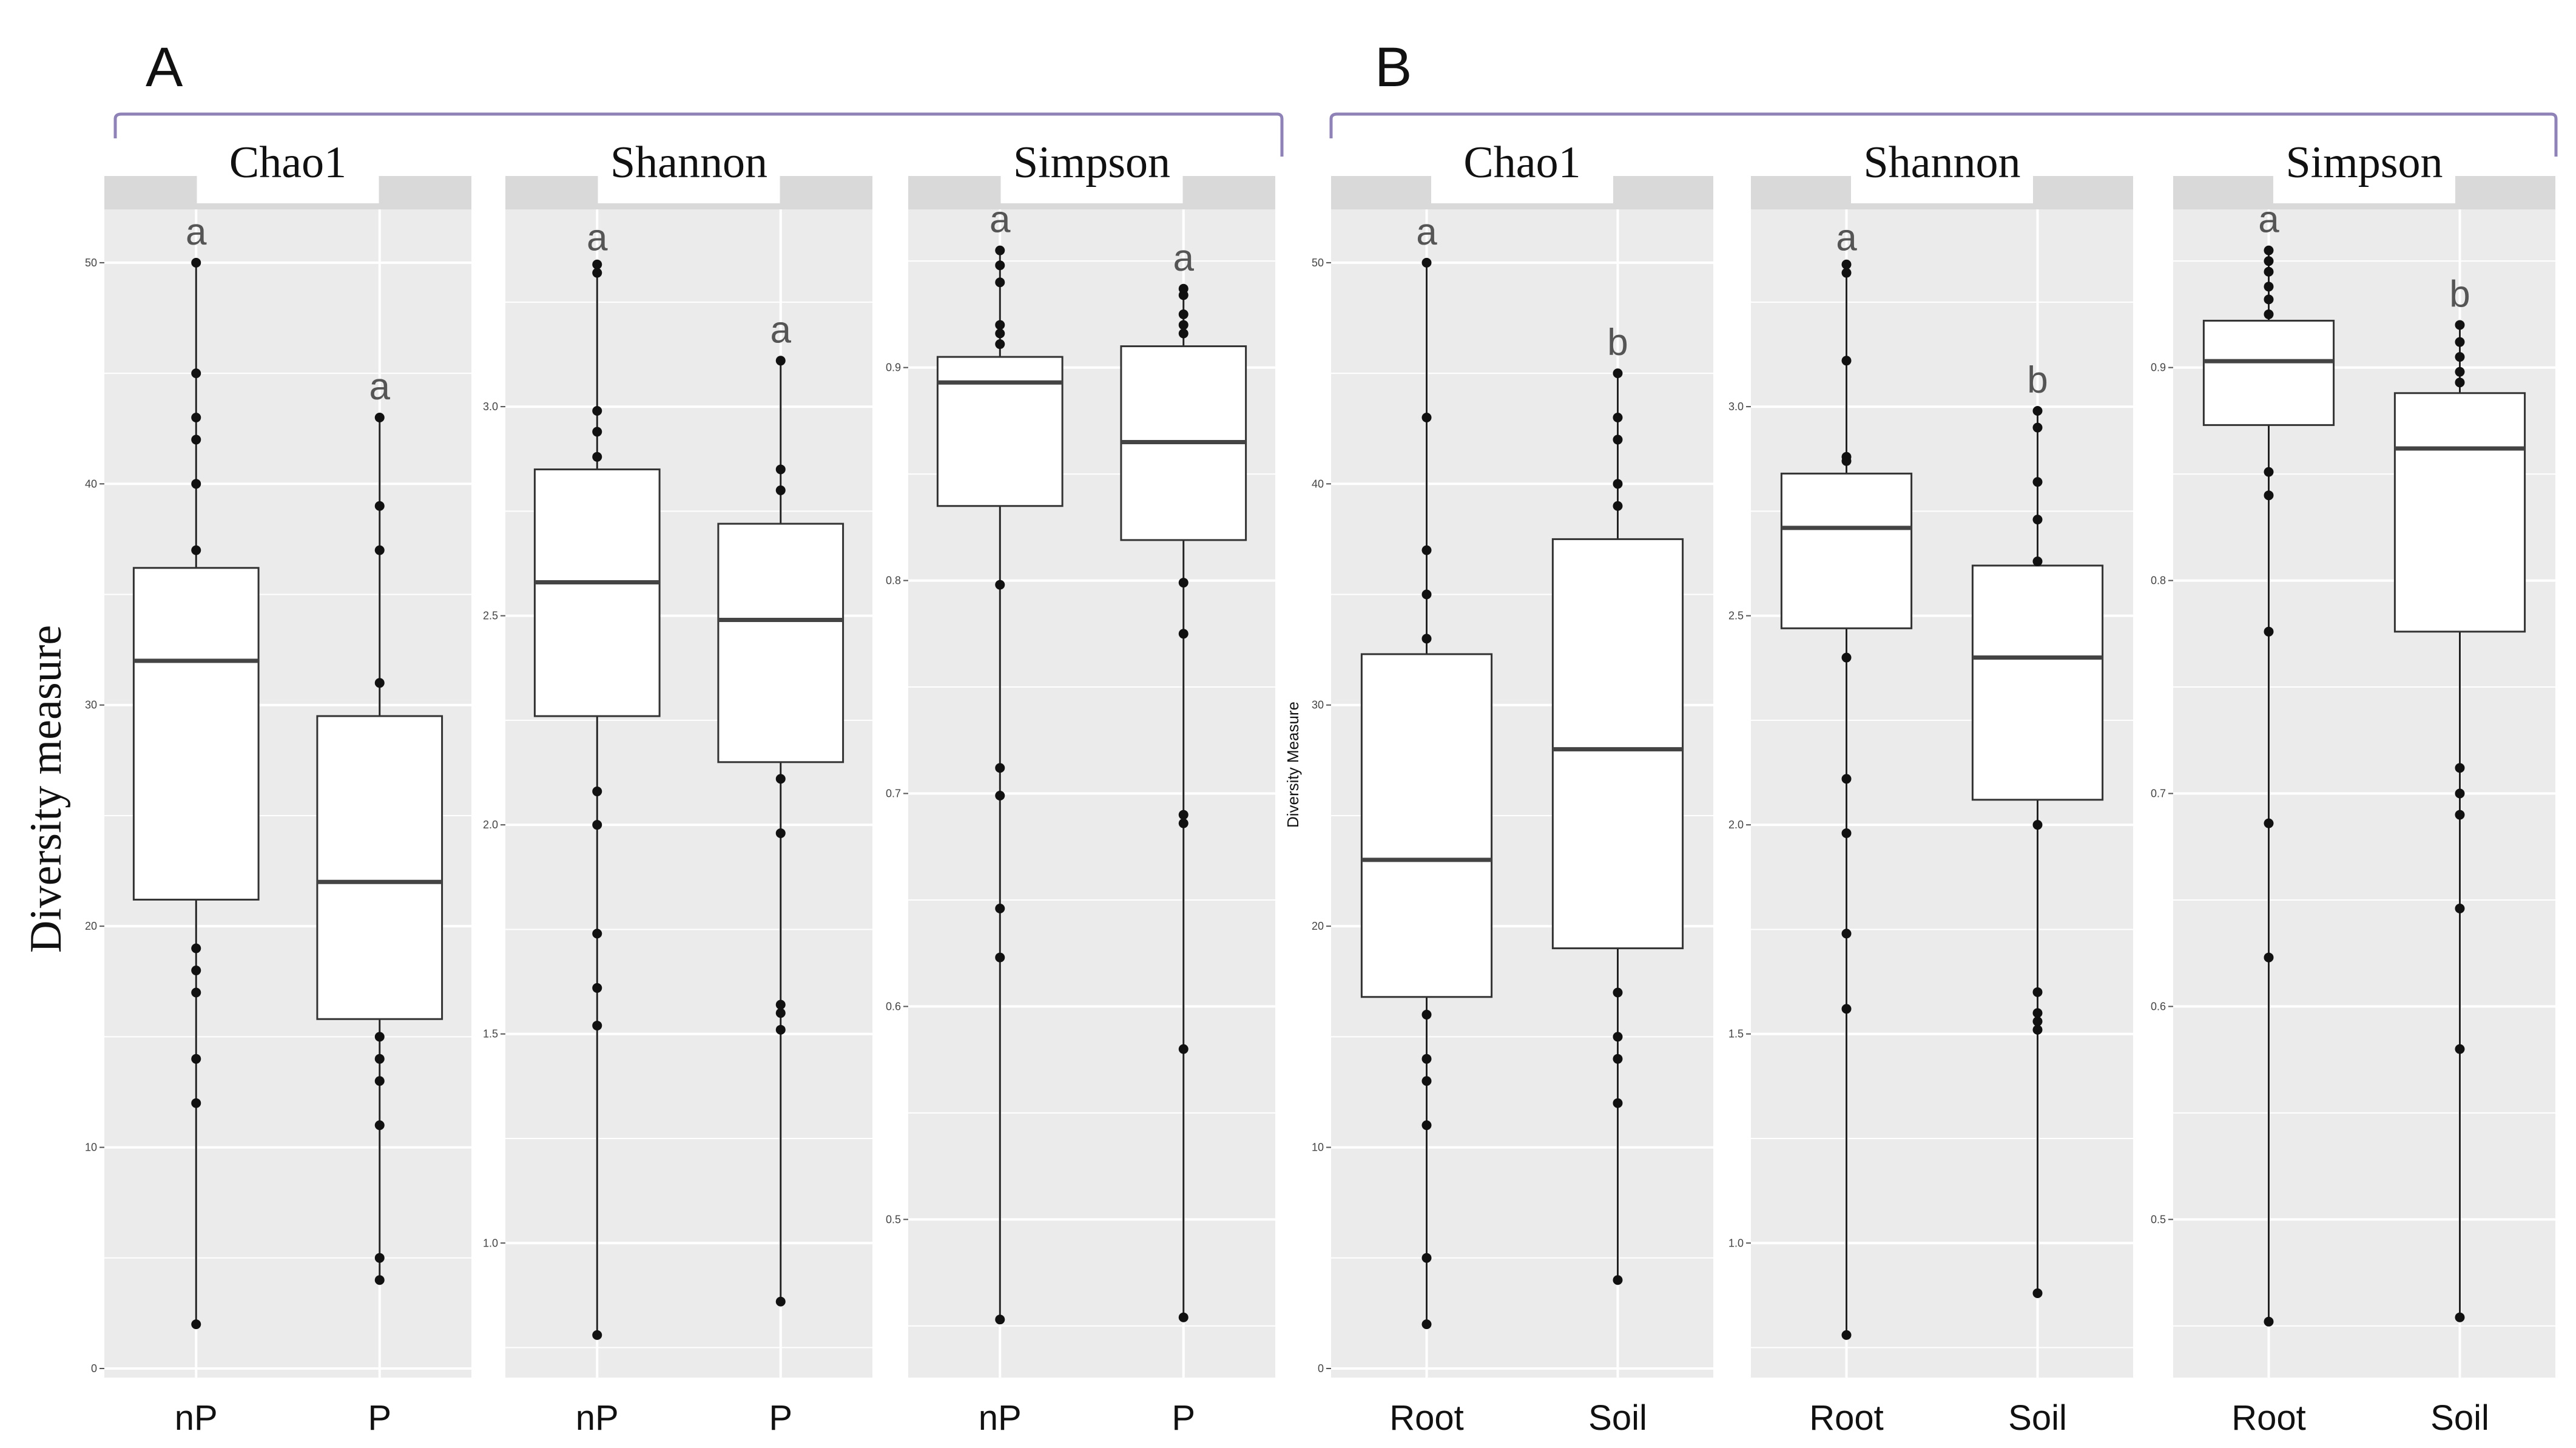 The width and height of the screenshot is (2576, 1448). What do you see at coordinates (1943, 163) in the screenshot?
I see `facet-title: Shannon` at bounding box center [1943, 163].